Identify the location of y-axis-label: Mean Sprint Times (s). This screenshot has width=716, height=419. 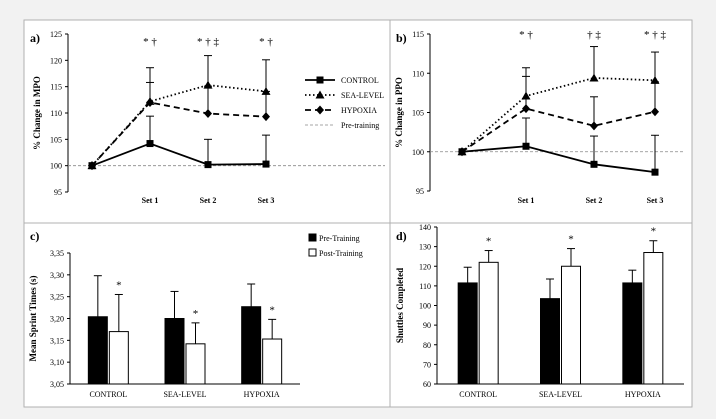
(33, 319).